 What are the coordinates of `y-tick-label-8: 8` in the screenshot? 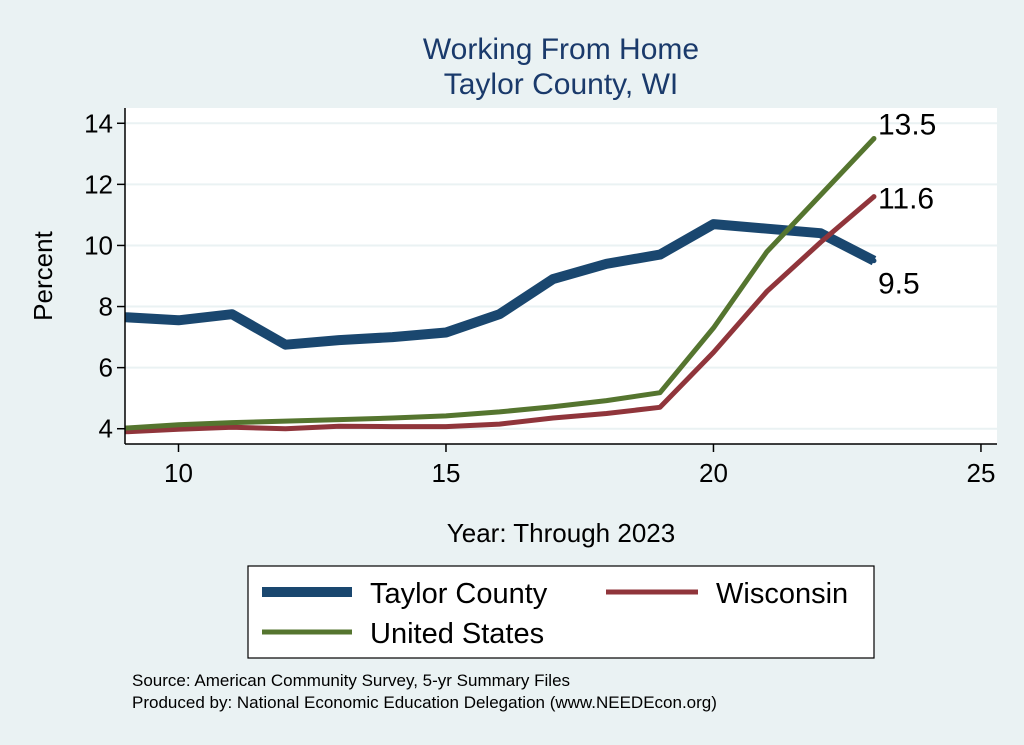 It's located at (106, 307).